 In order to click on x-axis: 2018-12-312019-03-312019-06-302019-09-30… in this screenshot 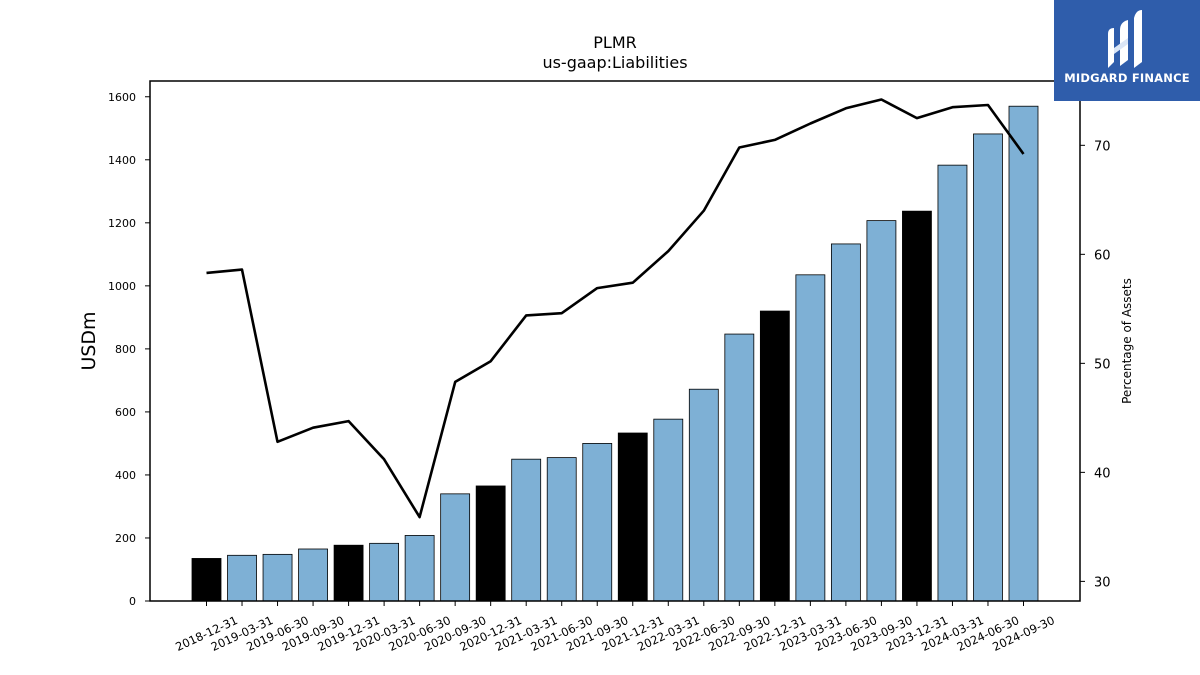, I will do `click(615, 627)`.